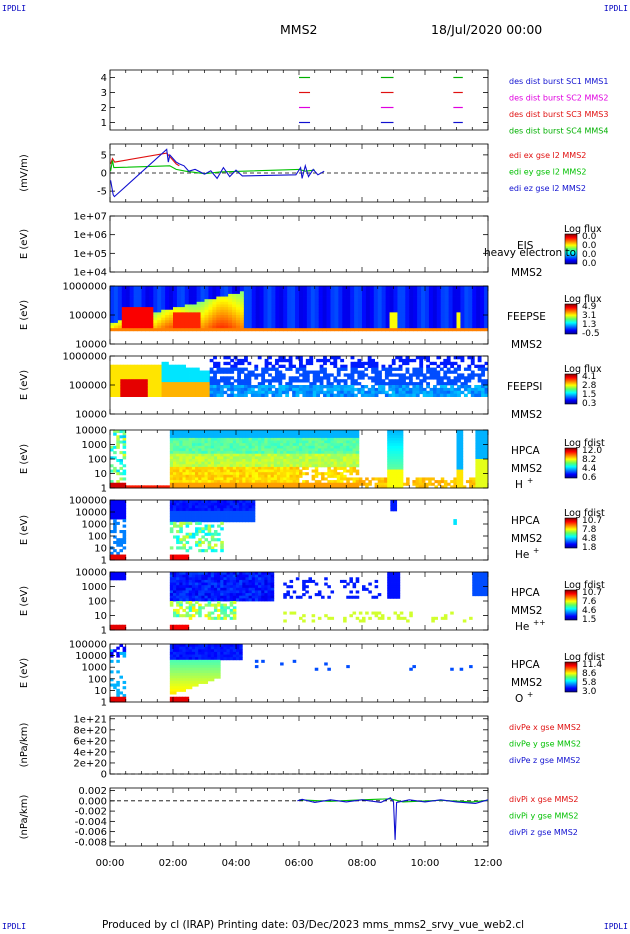 Image resolution: width=630 pixels, height=934 pixels. What do you see at coordinates (299, 459) in the screenshot?
I see `hpca-h-spectrogram` at bounding box center [299, 459].